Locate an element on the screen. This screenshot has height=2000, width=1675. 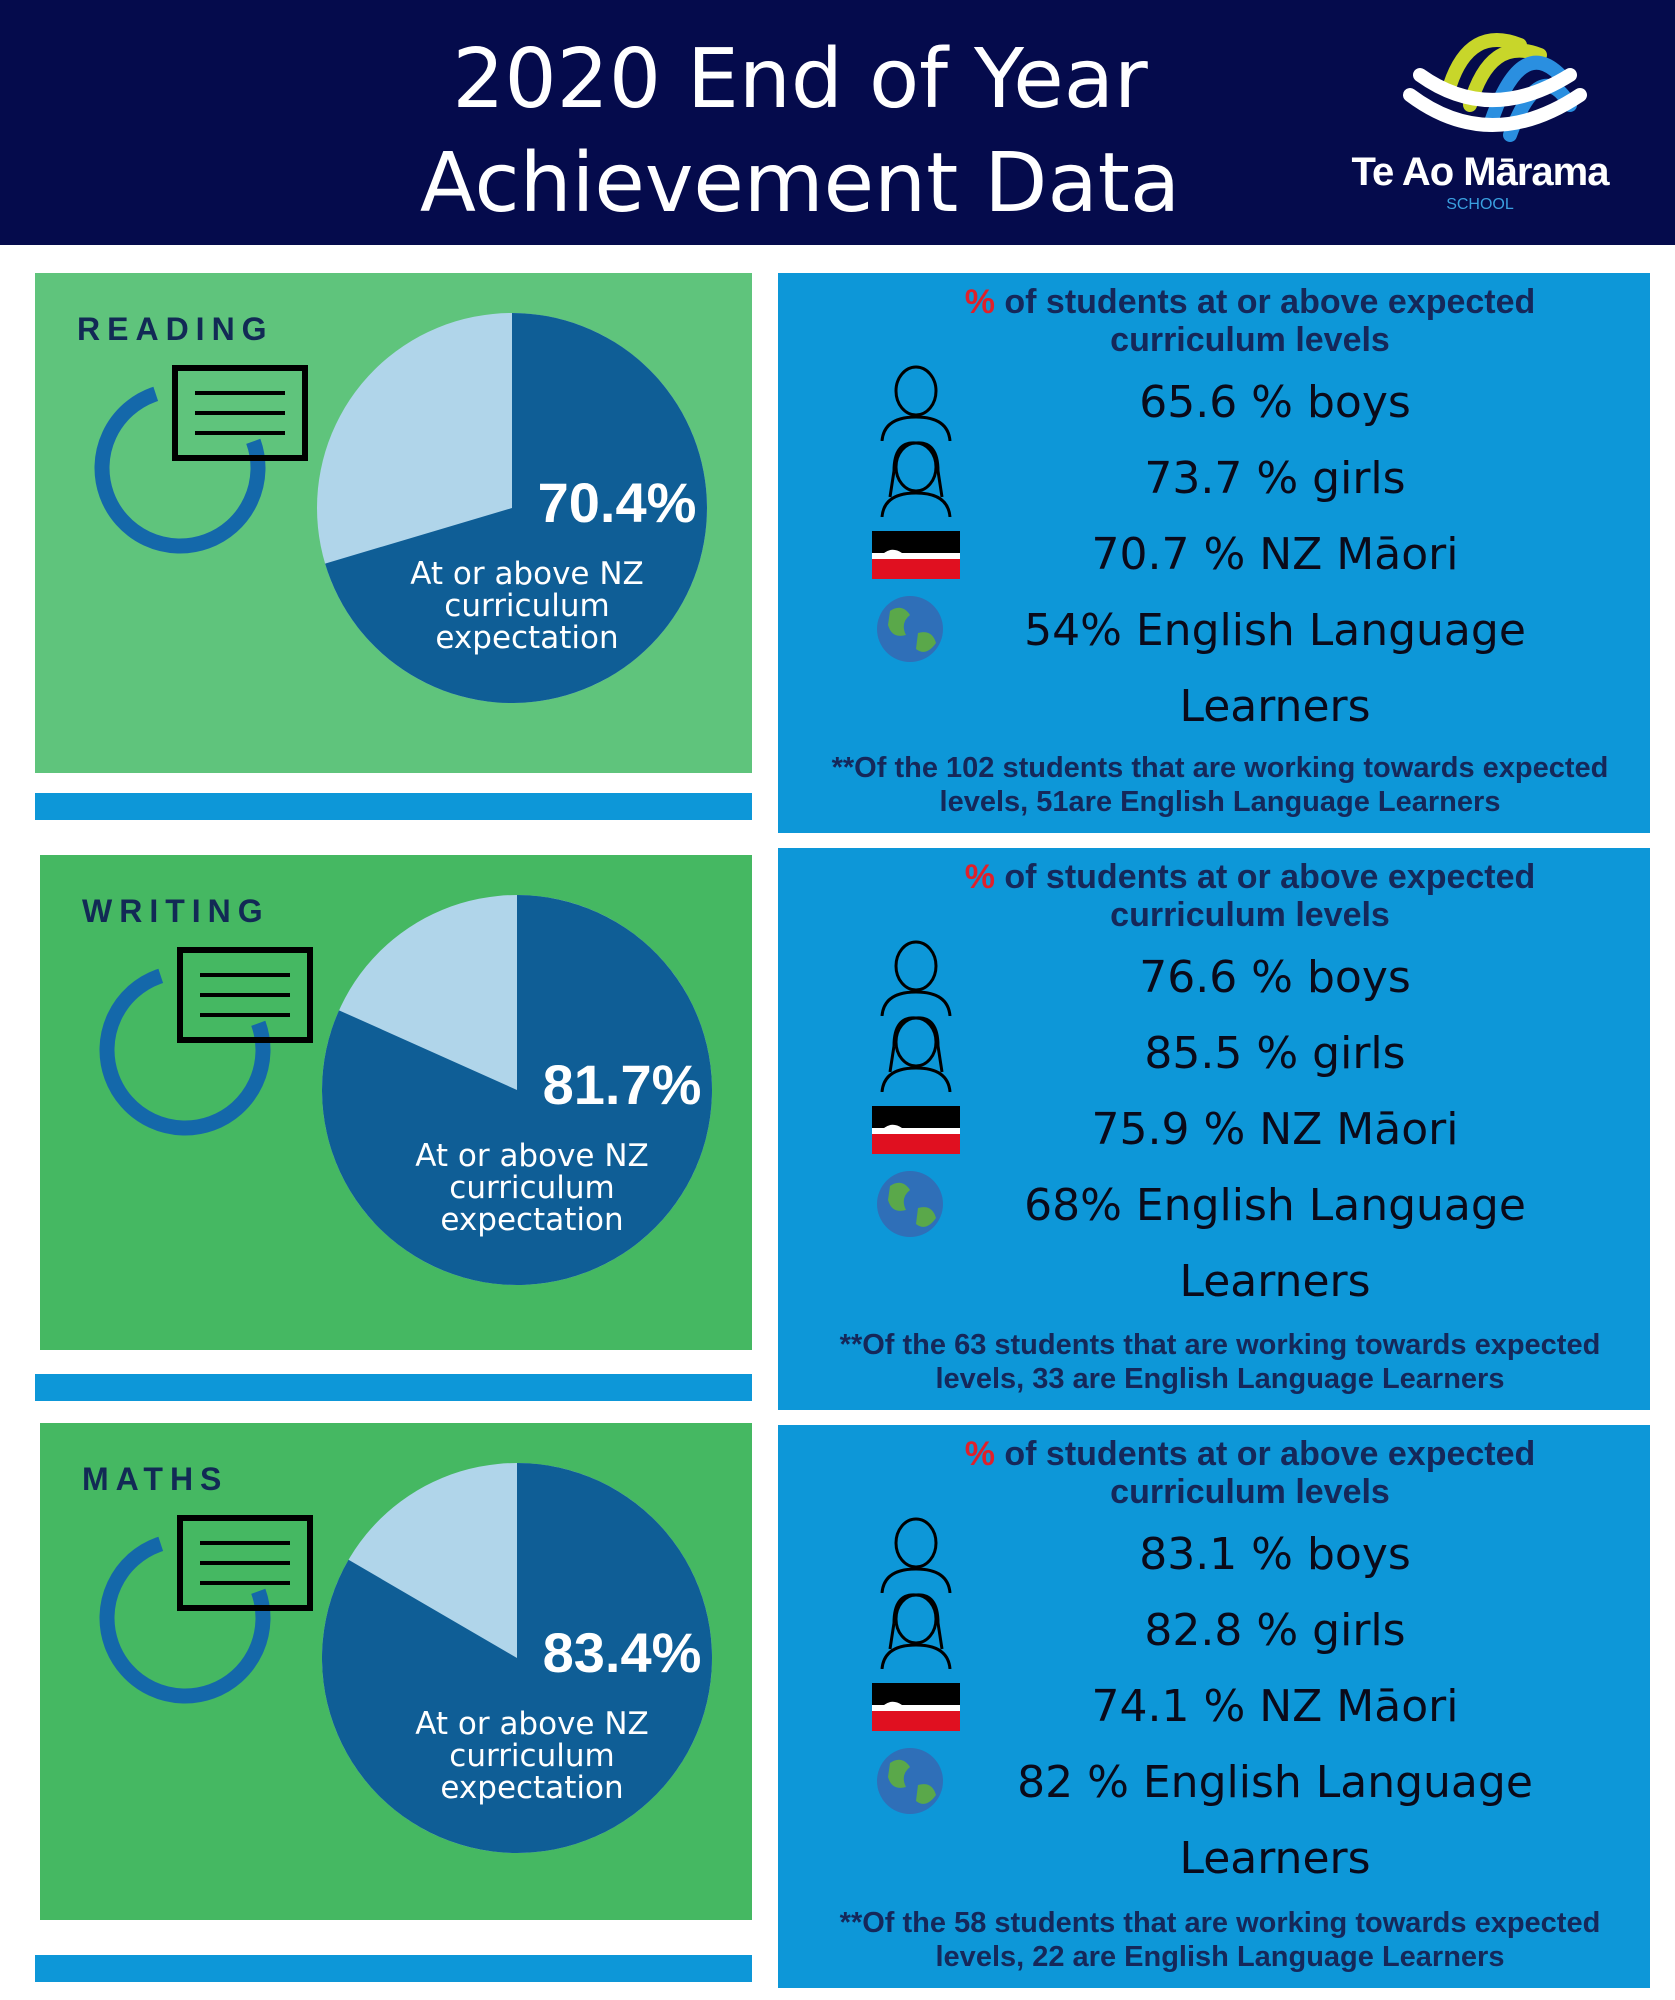
stat-line: 74.1 % NZ Māori is located at coordinates (1275, 1706).